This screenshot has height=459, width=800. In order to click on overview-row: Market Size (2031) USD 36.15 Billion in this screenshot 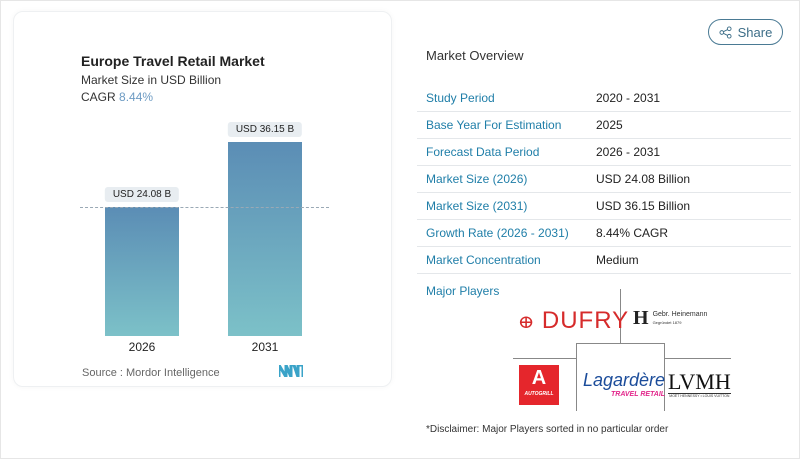, I will do `click(604, 206)`.